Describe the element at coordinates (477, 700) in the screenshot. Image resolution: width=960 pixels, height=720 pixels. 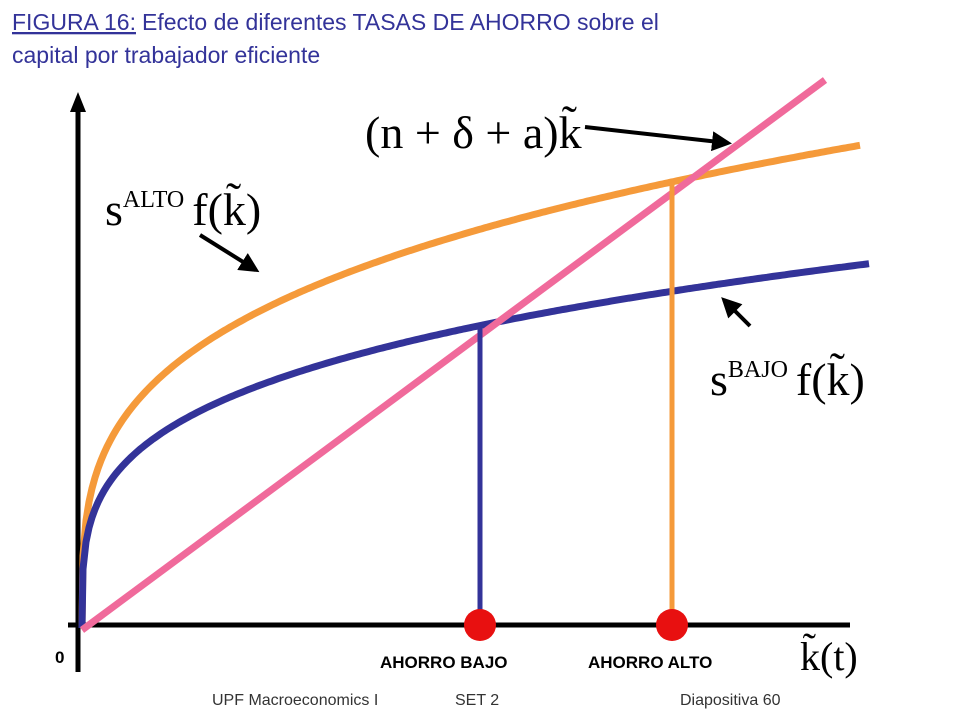
I see `footer-set: SET 2` at that location.